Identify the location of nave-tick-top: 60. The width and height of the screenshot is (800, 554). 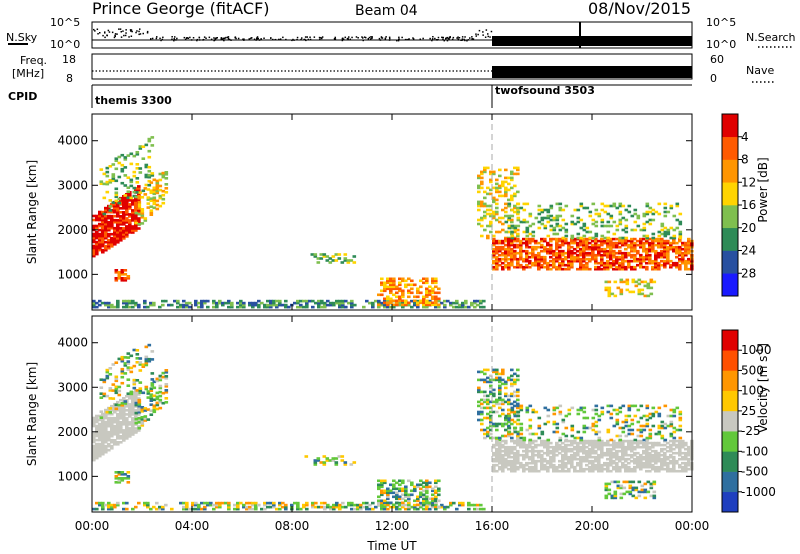
(717, 59).